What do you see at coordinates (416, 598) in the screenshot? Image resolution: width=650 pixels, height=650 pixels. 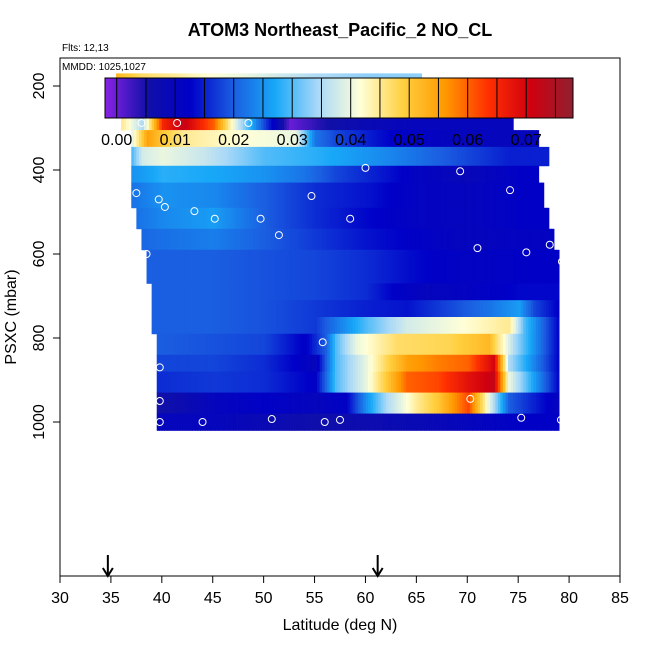 I see `x-tick-label: 65` at bounding box center [416, 598].